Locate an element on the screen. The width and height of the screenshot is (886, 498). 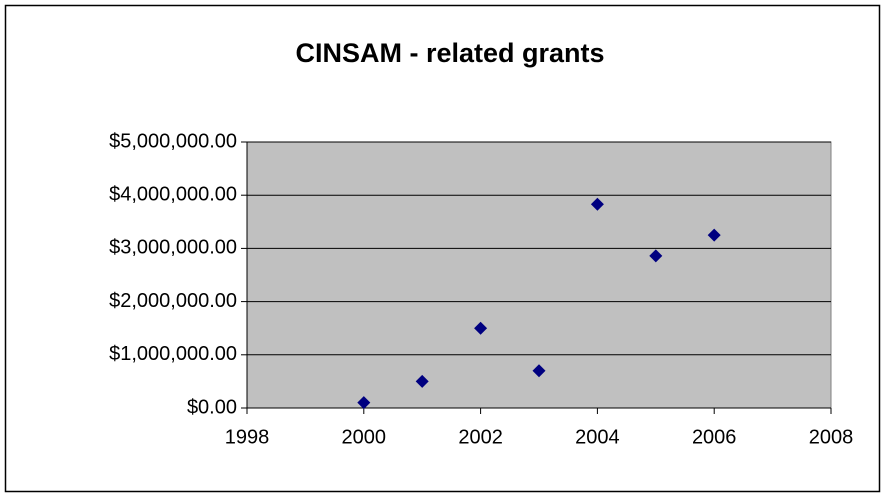
y-tick-label: $1,000,000.00 is located at coordinates (173, 354).